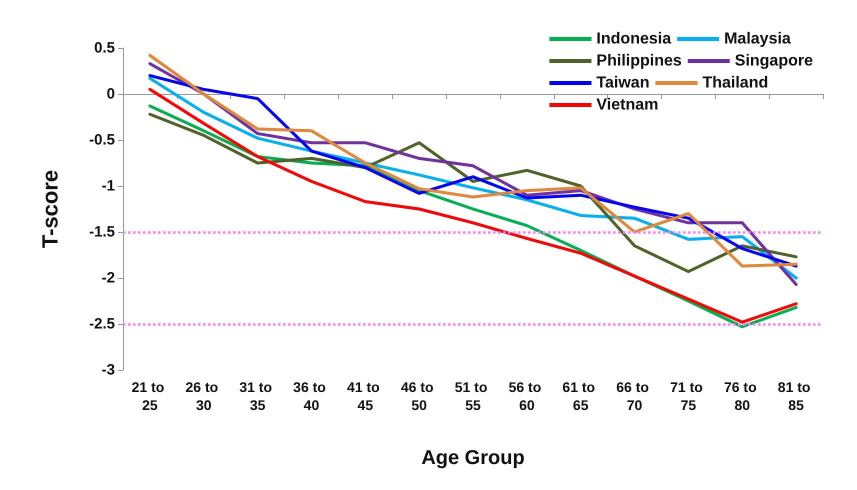  Describe the element at coordinates (627, 105) in the screenshot. I see `legend-label: Vietnam` at that location.